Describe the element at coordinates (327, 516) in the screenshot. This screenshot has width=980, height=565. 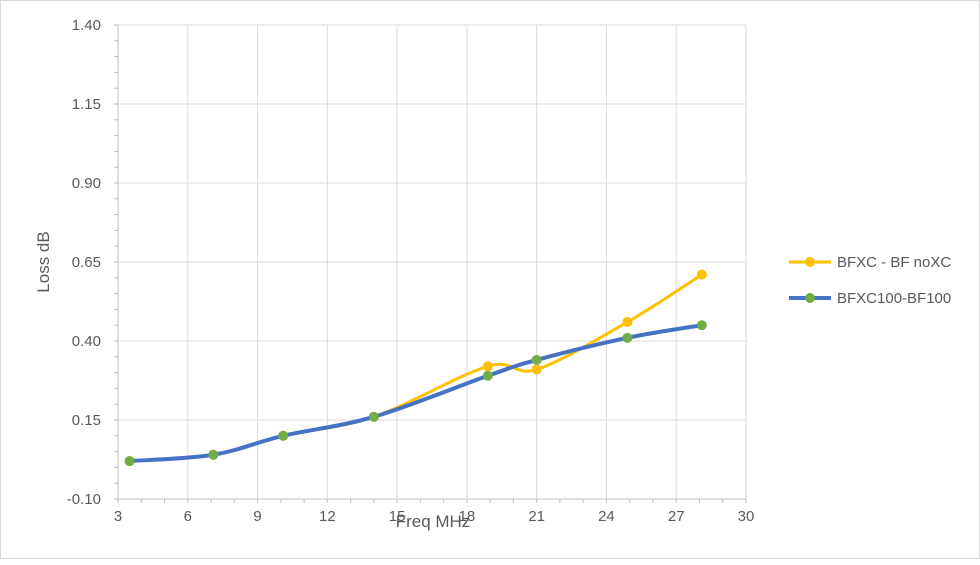
I see `x-tick-label: 12` at that location.